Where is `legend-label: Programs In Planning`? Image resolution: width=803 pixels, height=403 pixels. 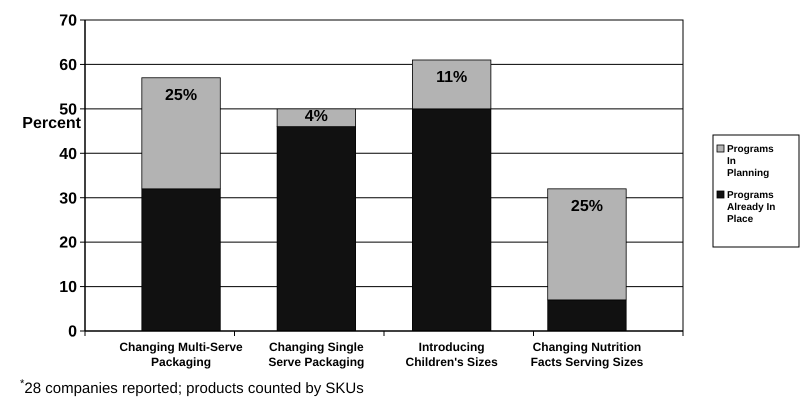
legend-label: Programs In Planning is located at coordinates (750, 161).